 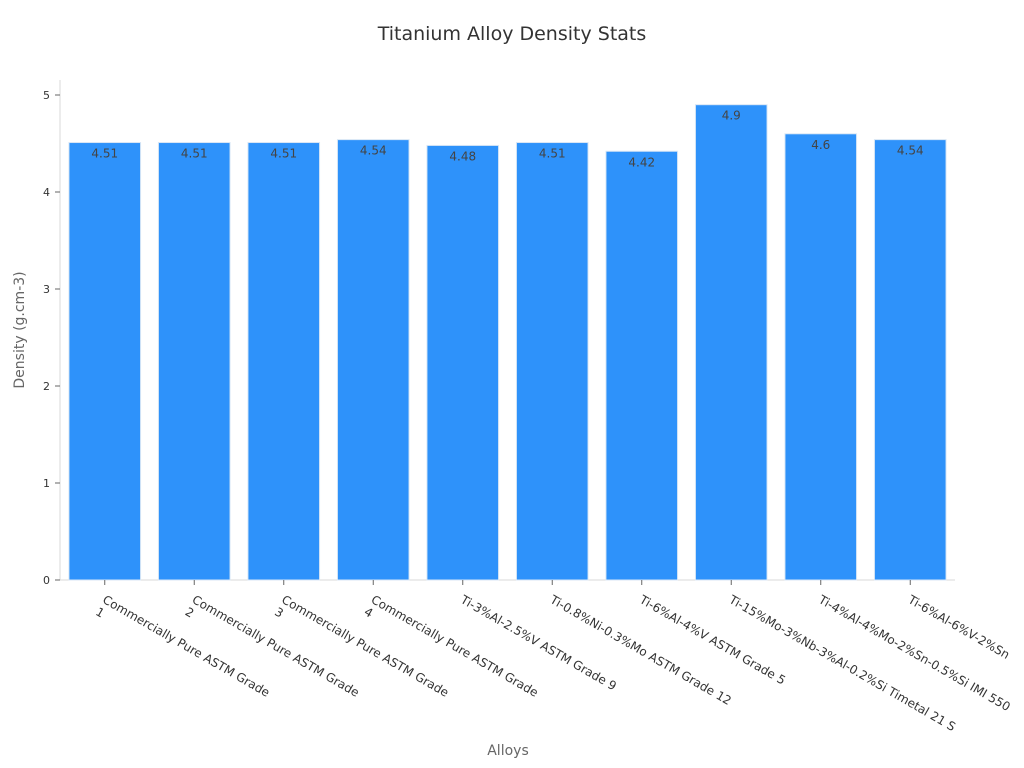 I want to click on x-tick-label-line: 2, so click(x=190, y=613).